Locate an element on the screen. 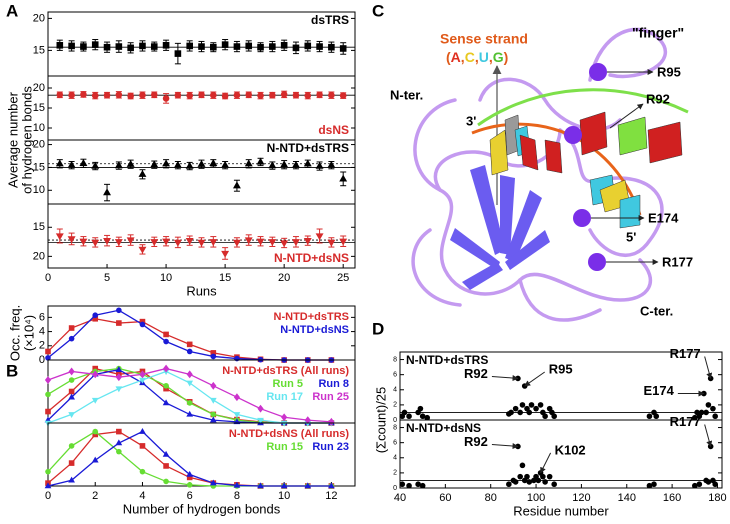 This screenshot has height=524, width=730. residue-label: R92 is located at coordinates (658, 98).